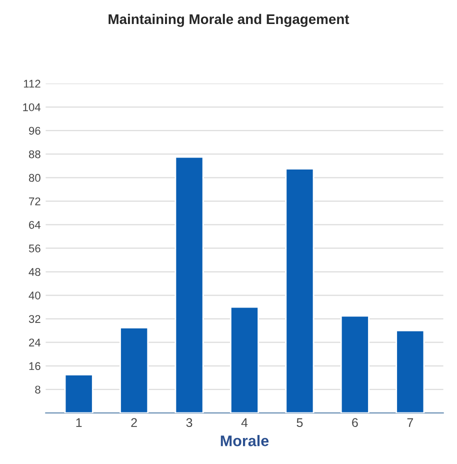 The height and width of the screenshot is (464, 457). What do you see at coordinates (34, 319) in the screenshot?
I see `y-tick-label: 32` at bounding box center [34, 319].